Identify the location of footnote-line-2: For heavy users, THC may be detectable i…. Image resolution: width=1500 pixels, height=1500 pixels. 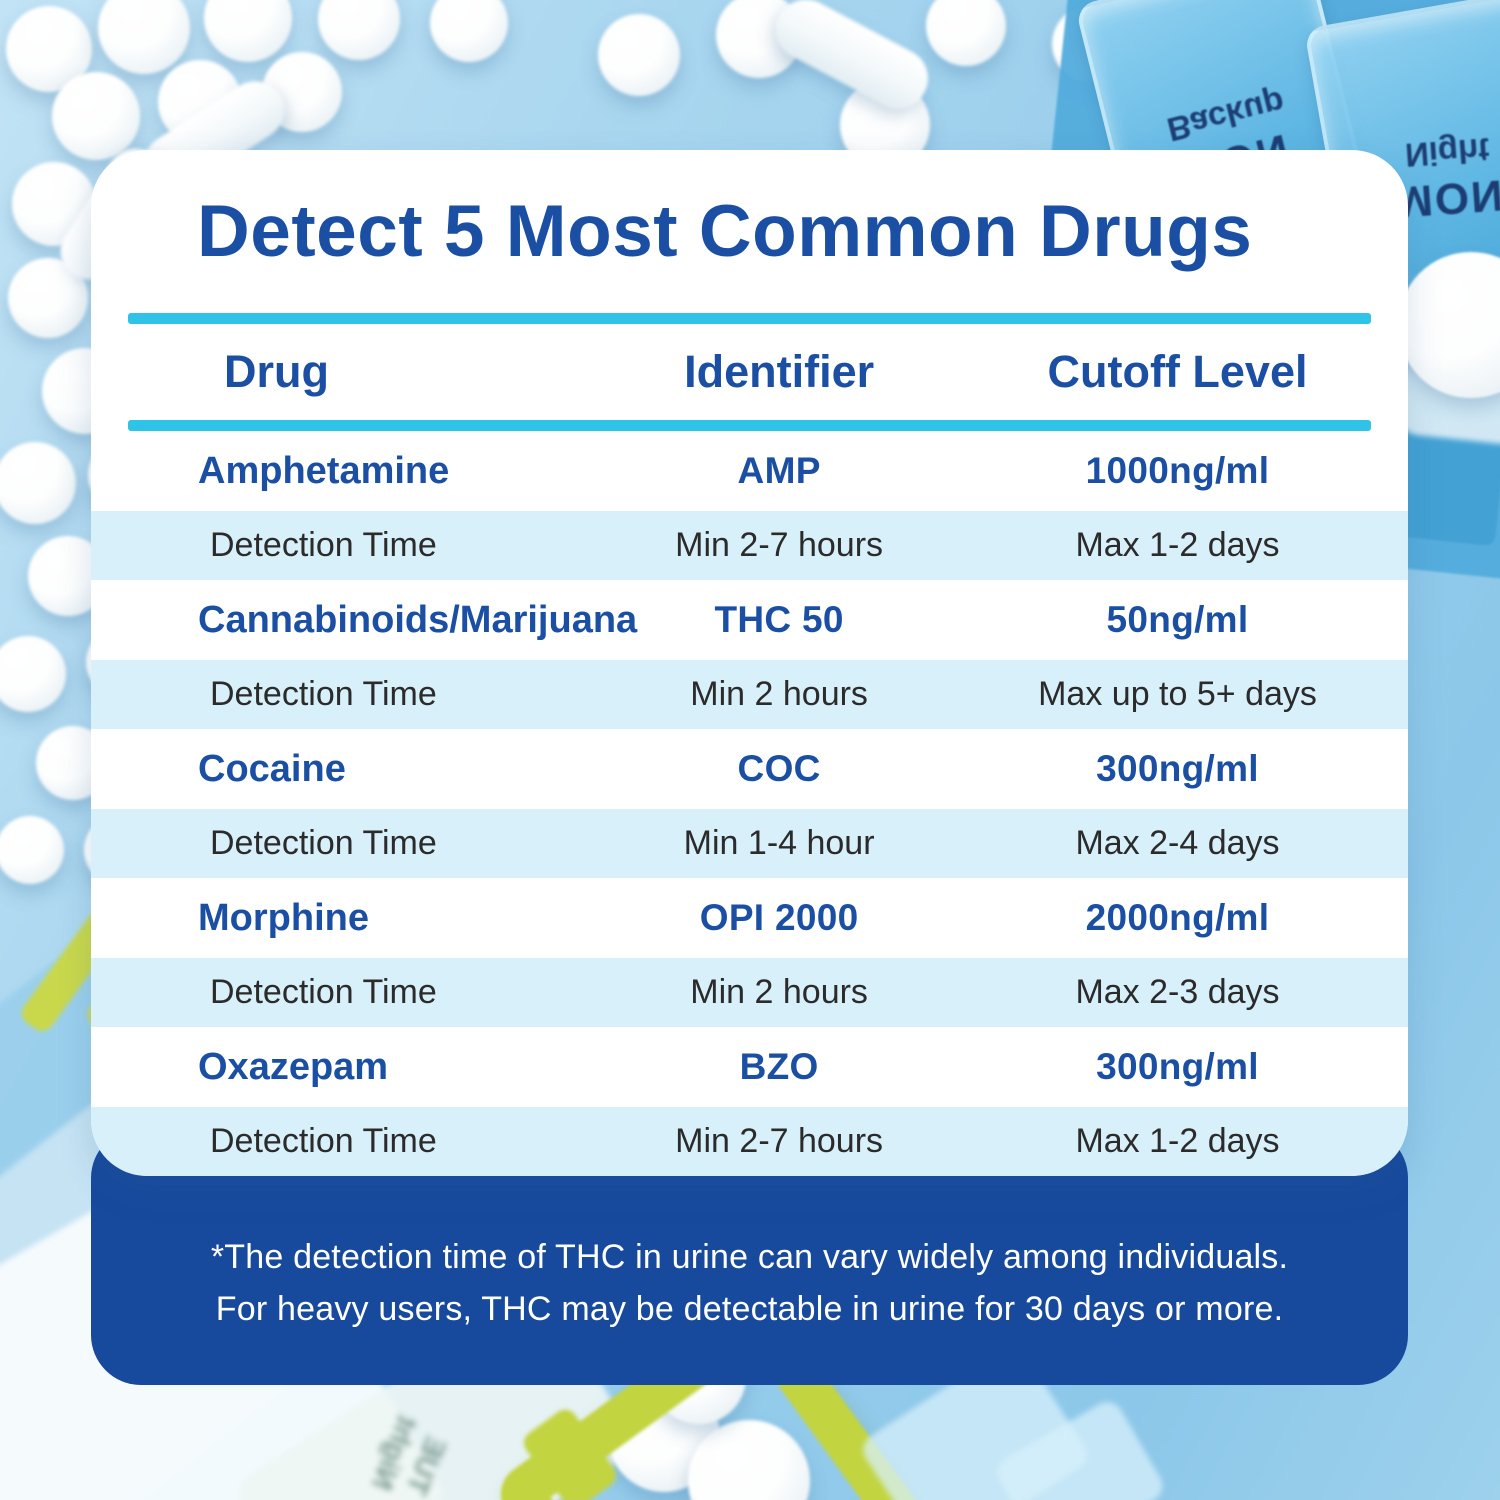
(749, 1308).